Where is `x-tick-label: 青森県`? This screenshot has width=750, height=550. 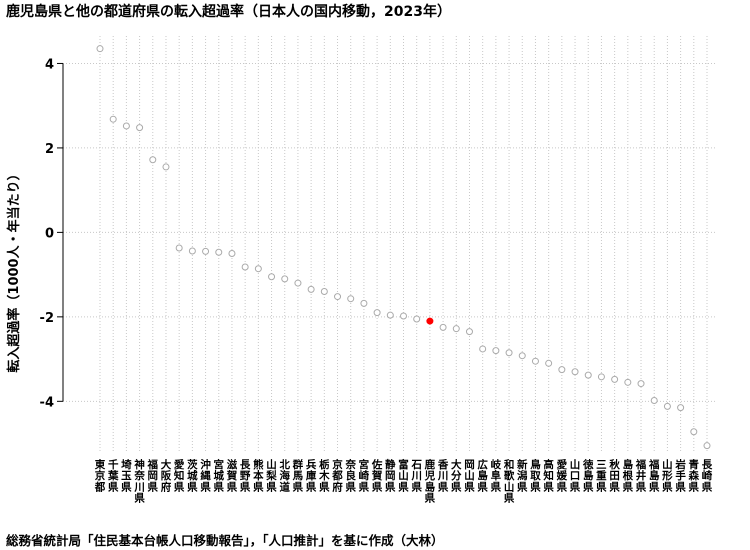
x-tick-label: 青森県 is located at coordinates (694, 475).